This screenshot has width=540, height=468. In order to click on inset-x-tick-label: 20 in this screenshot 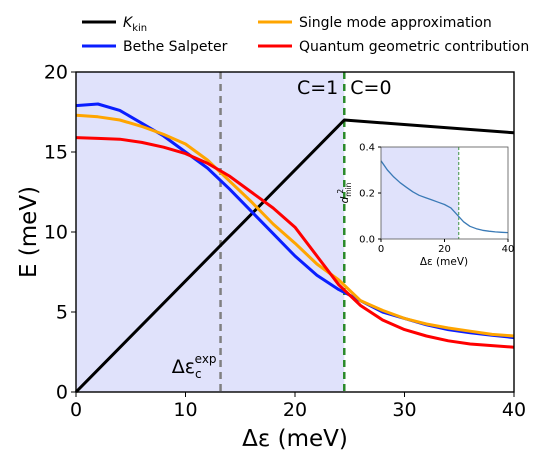, I will do `click(444, 249)`.